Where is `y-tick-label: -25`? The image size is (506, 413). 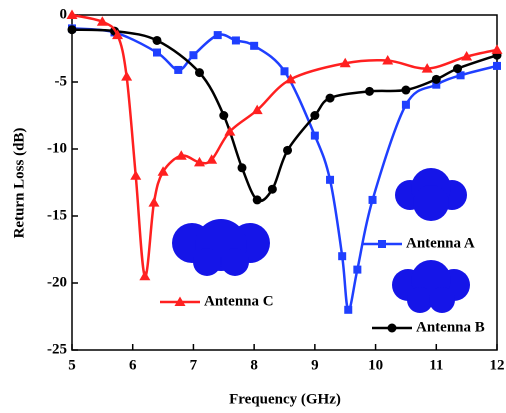 y-tick-label: -25 is located at coordinates (57, 349).